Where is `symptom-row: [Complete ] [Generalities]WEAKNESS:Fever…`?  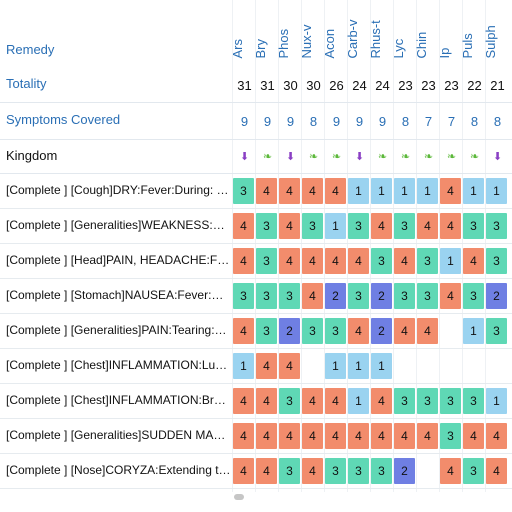 symptom-row: [Complete ] [Generalities]WEAKNESS:Fever… is located at coordinates (256, 226).